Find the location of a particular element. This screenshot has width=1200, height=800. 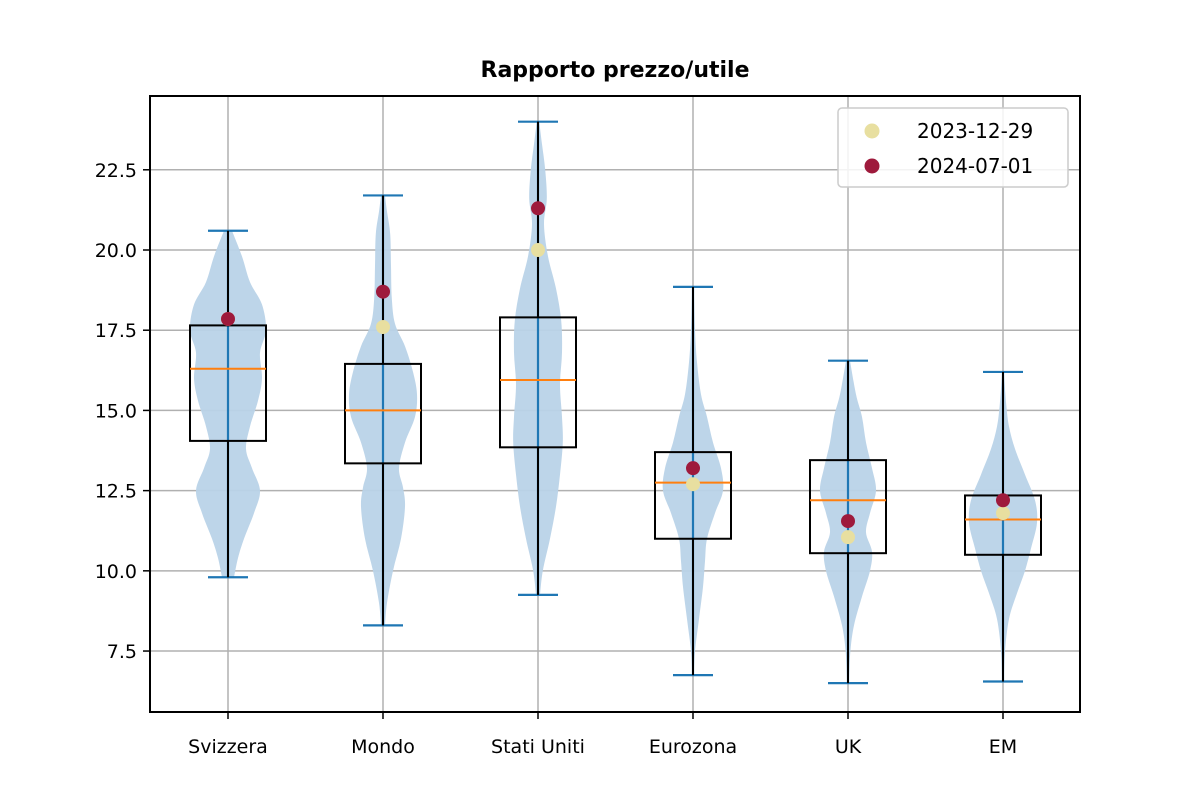

x-tick-label-5: EM is located at coordinates (1003, 747).